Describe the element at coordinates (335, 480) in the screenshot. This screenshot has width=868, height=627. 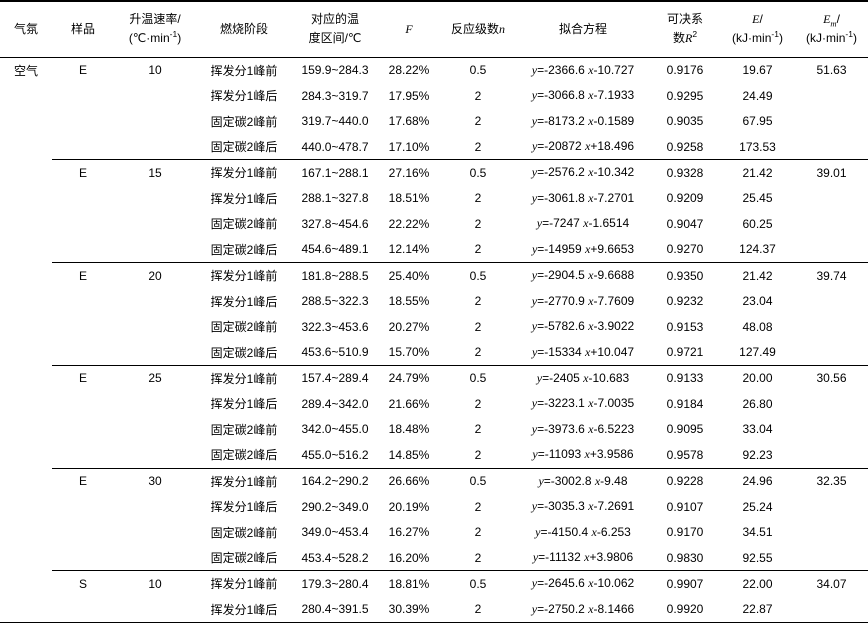
I see `temp-range-cell: 164.2~290.2` at that location.